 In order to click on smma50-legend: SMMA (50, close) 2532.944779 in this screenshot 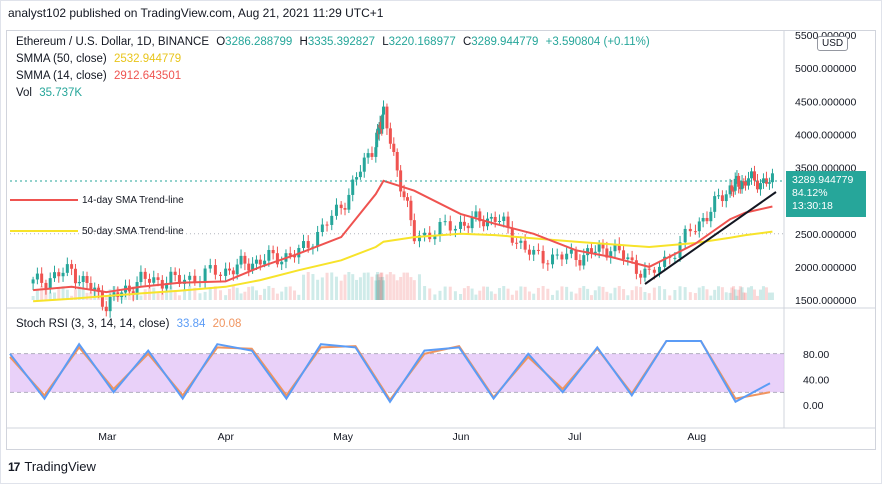, I will do `click(100, 59)`.